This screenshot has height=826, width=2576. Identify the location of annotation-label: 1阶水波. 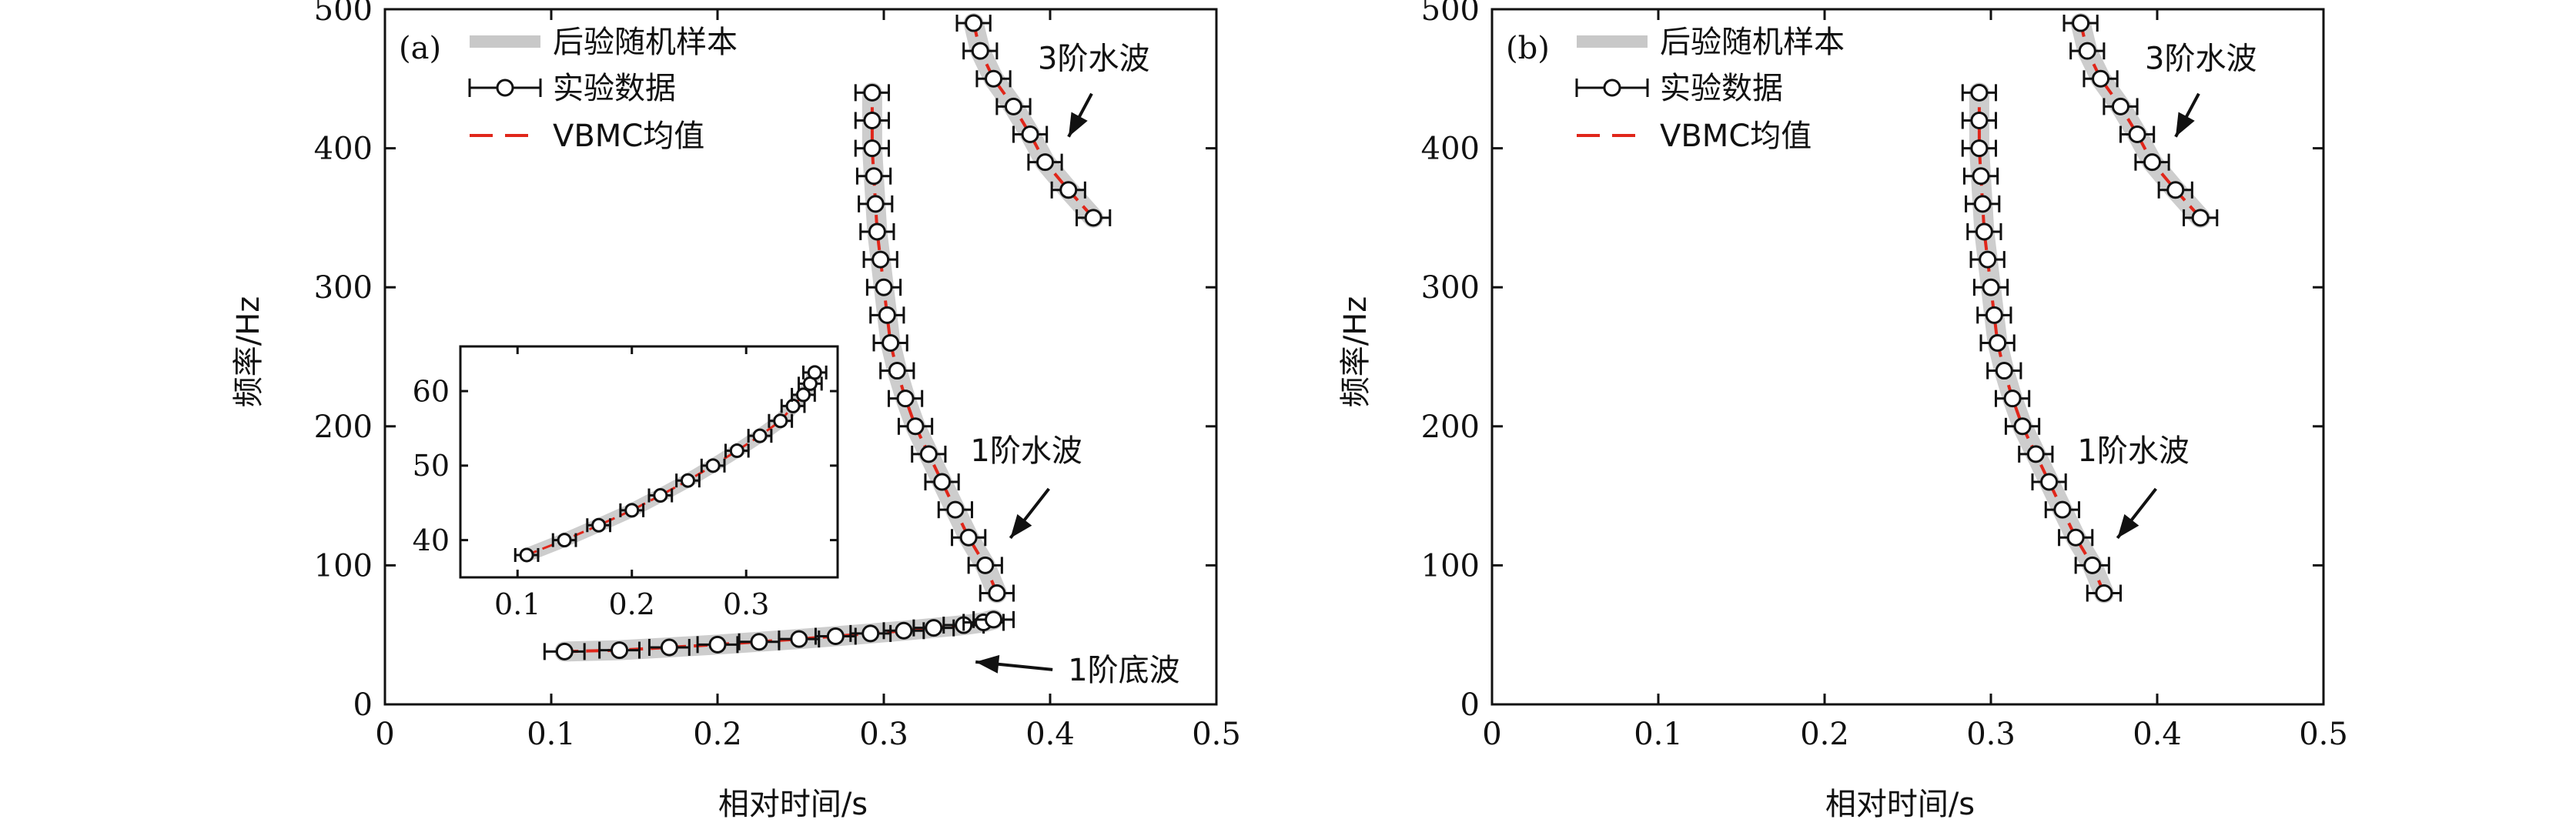
(1026, 451).